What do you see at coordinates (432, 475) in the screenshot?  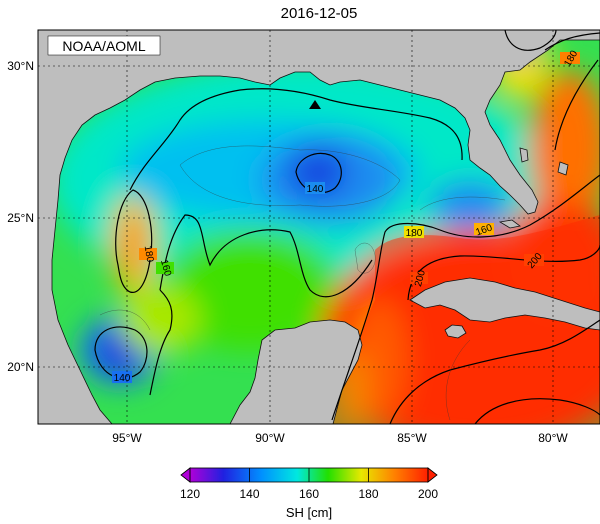 I see `colorbar-high-arrow` at bounding box center [432, 475].